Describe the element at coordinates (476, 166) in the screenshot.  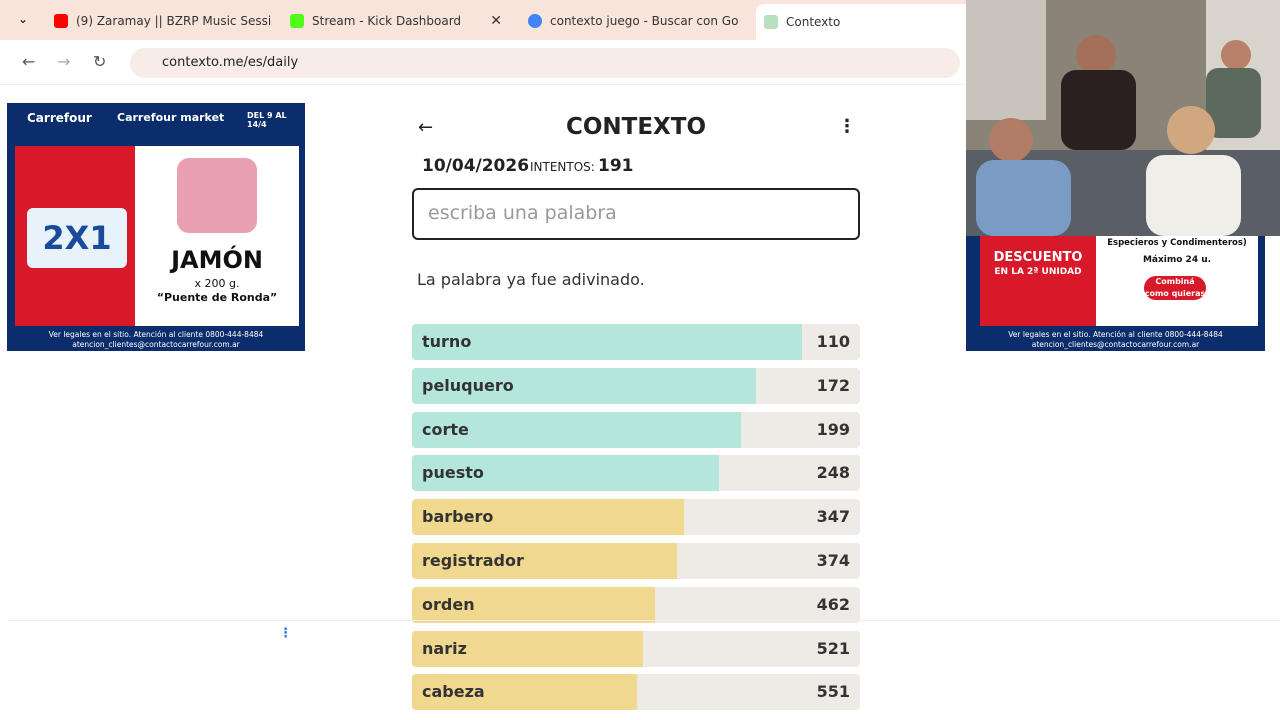
I see `date: 10/04/2026` at that location.